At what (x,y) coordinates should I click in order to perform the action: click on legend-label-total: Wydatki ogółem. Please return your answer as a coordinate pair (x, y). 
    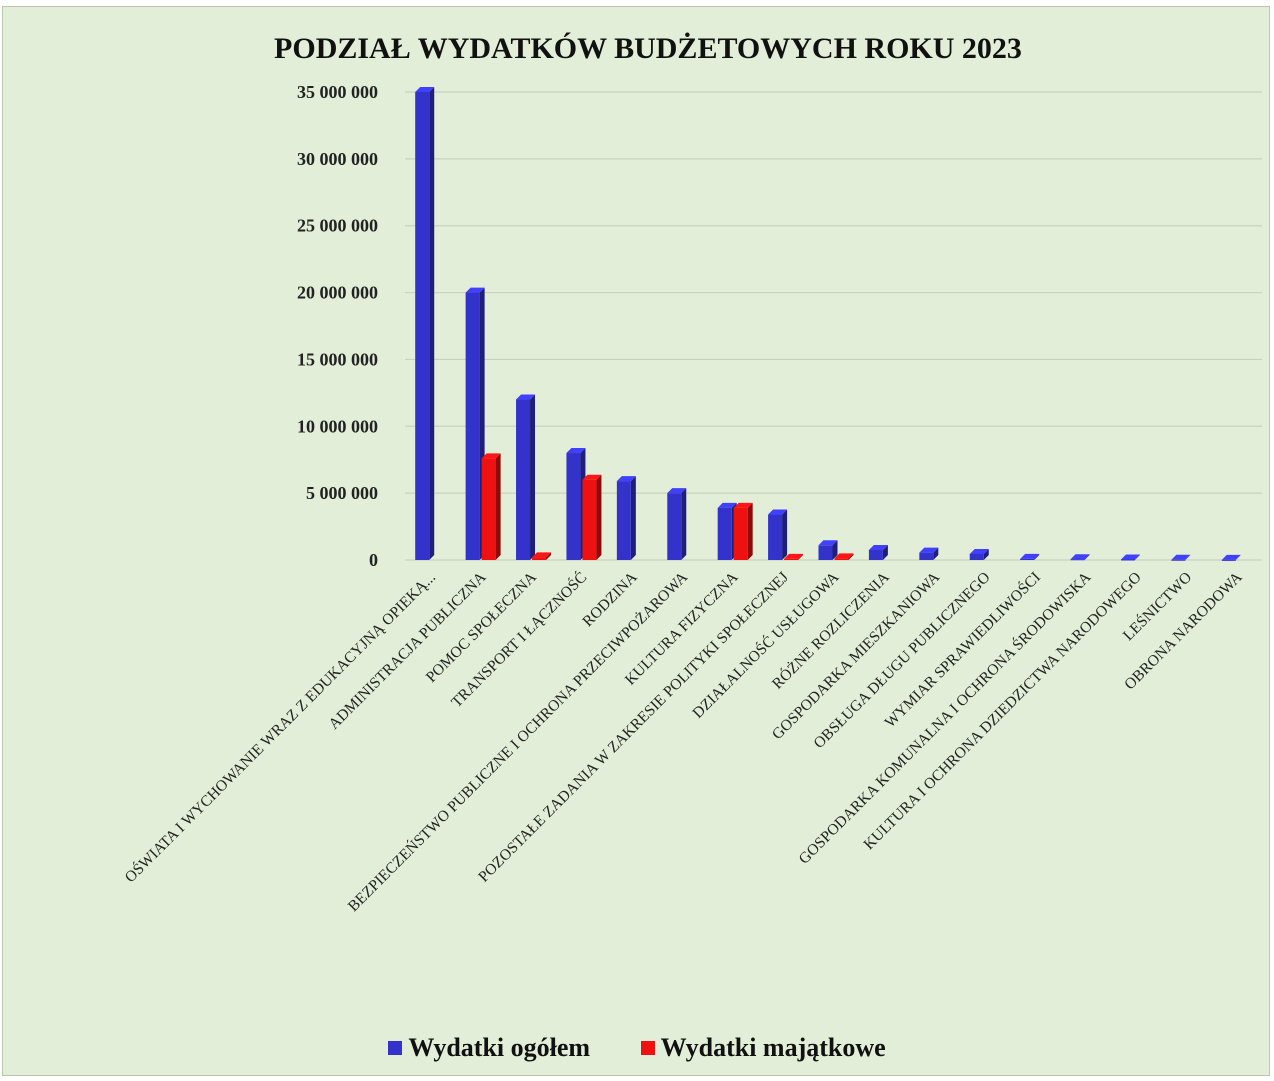
    Looking at the image, I should click on (499, 1047).